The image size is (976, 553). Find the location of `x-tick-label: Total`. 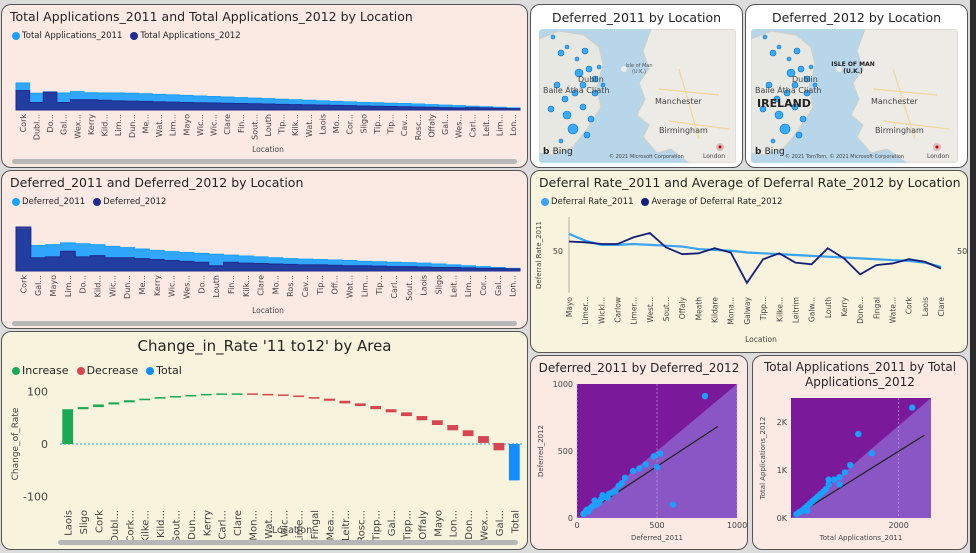

x-tick-label: Total is located at coordinates (515, 522).